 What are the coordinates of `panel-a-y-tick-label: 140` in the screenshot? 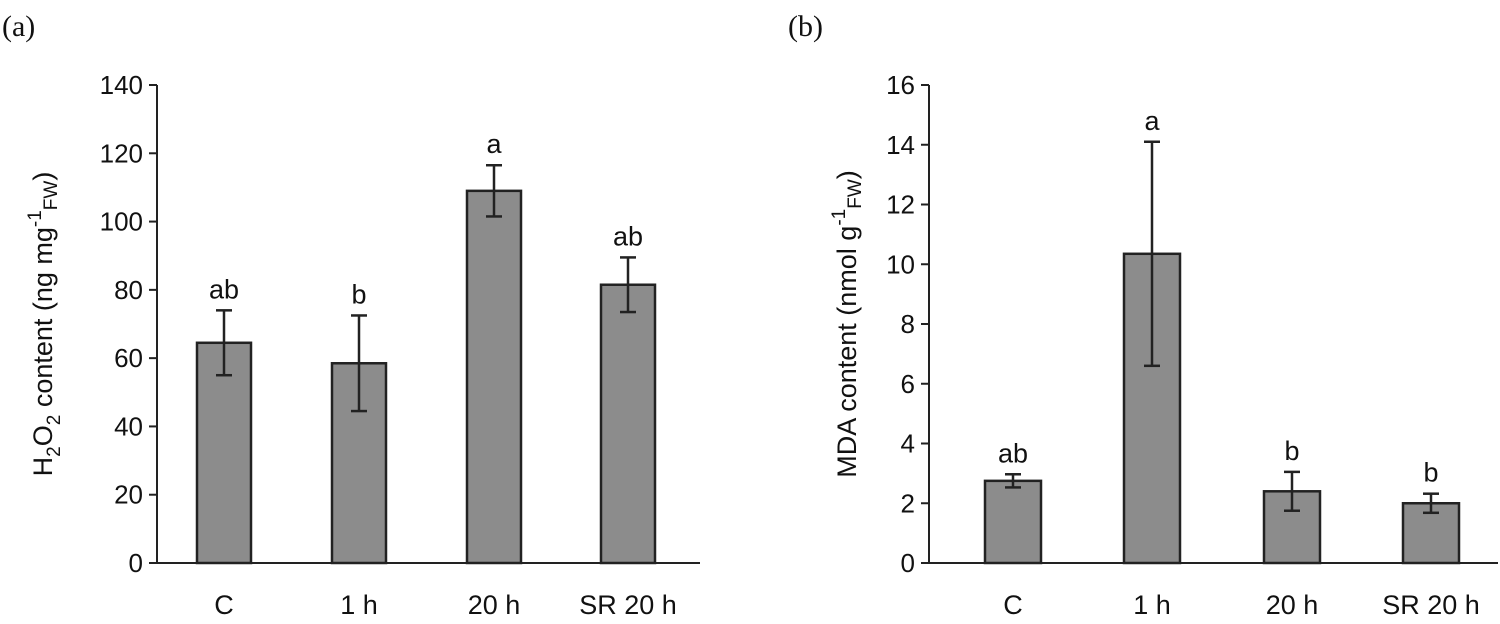 It's located at (121, 85).